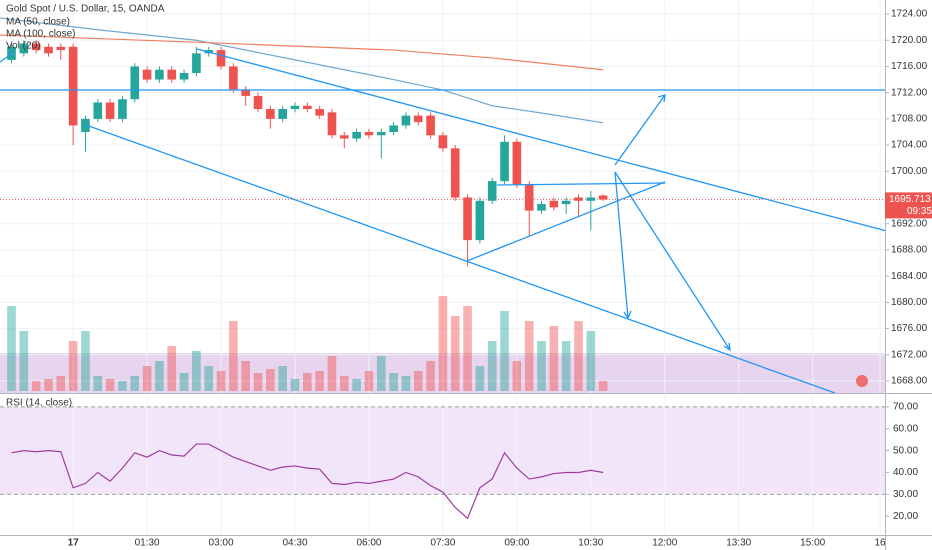  What do you see at coordinates (881, 543) in the screenshot?
I see `x-tick-label: 16` at bounding box center [881, 543].